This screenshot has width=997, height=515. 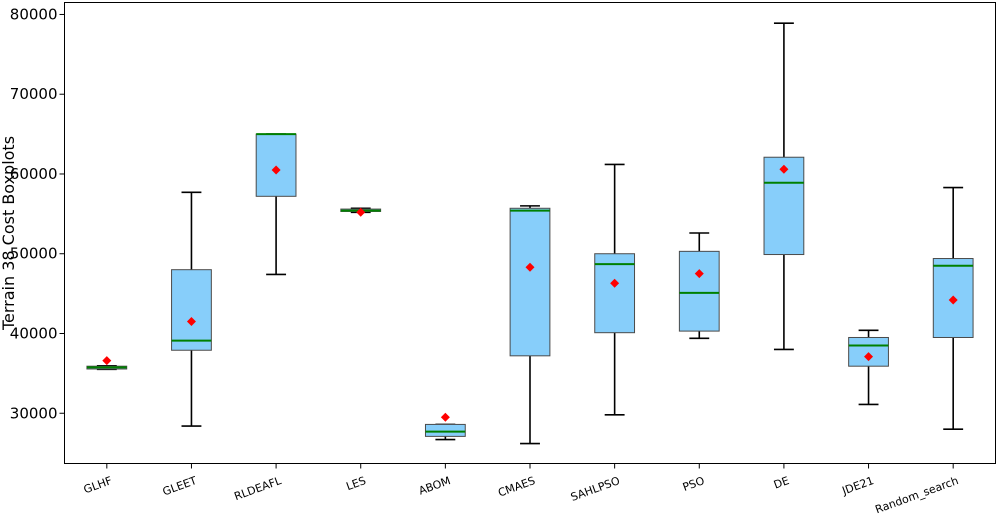 I want to click on box-group-pso, so click(x=699, y=286).